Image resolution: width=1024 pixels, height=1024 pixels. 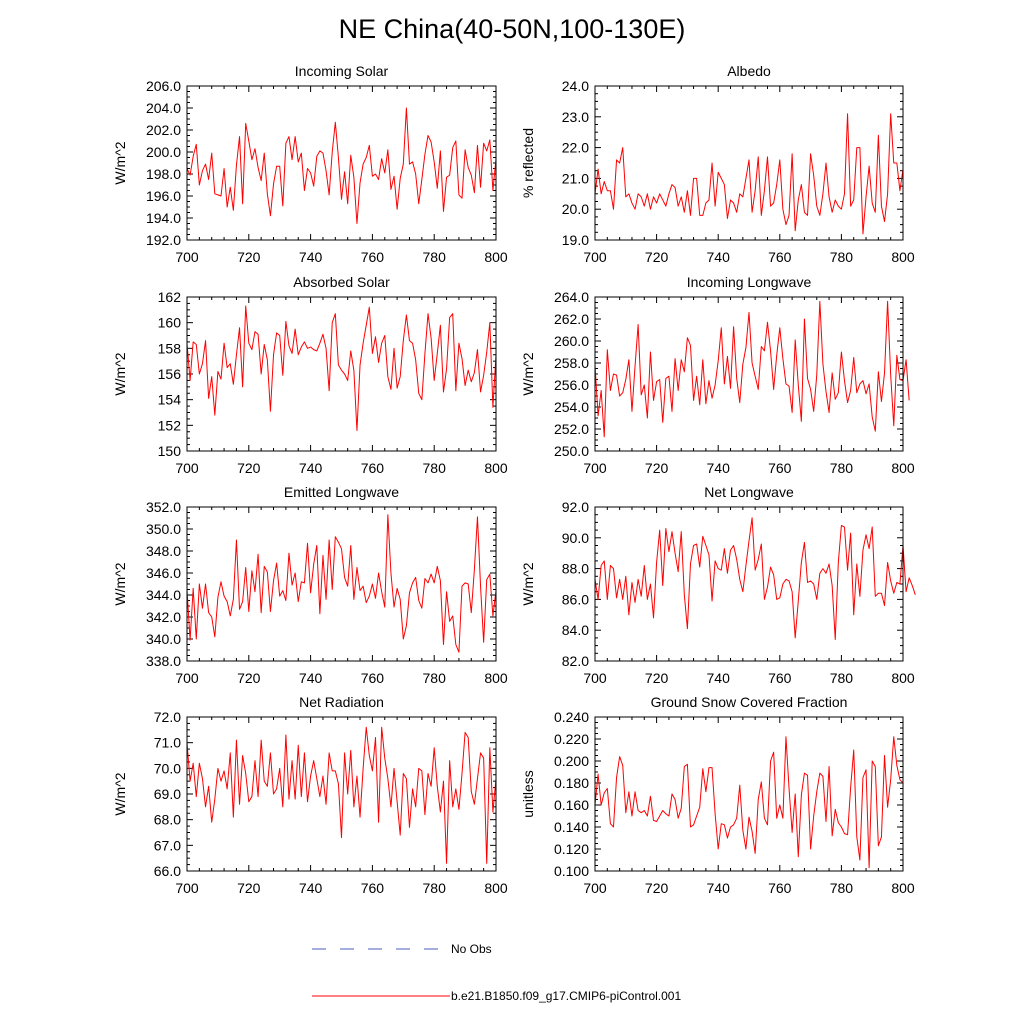 I want to click on y-axis-label: unitless, so click(x=528, y=793).